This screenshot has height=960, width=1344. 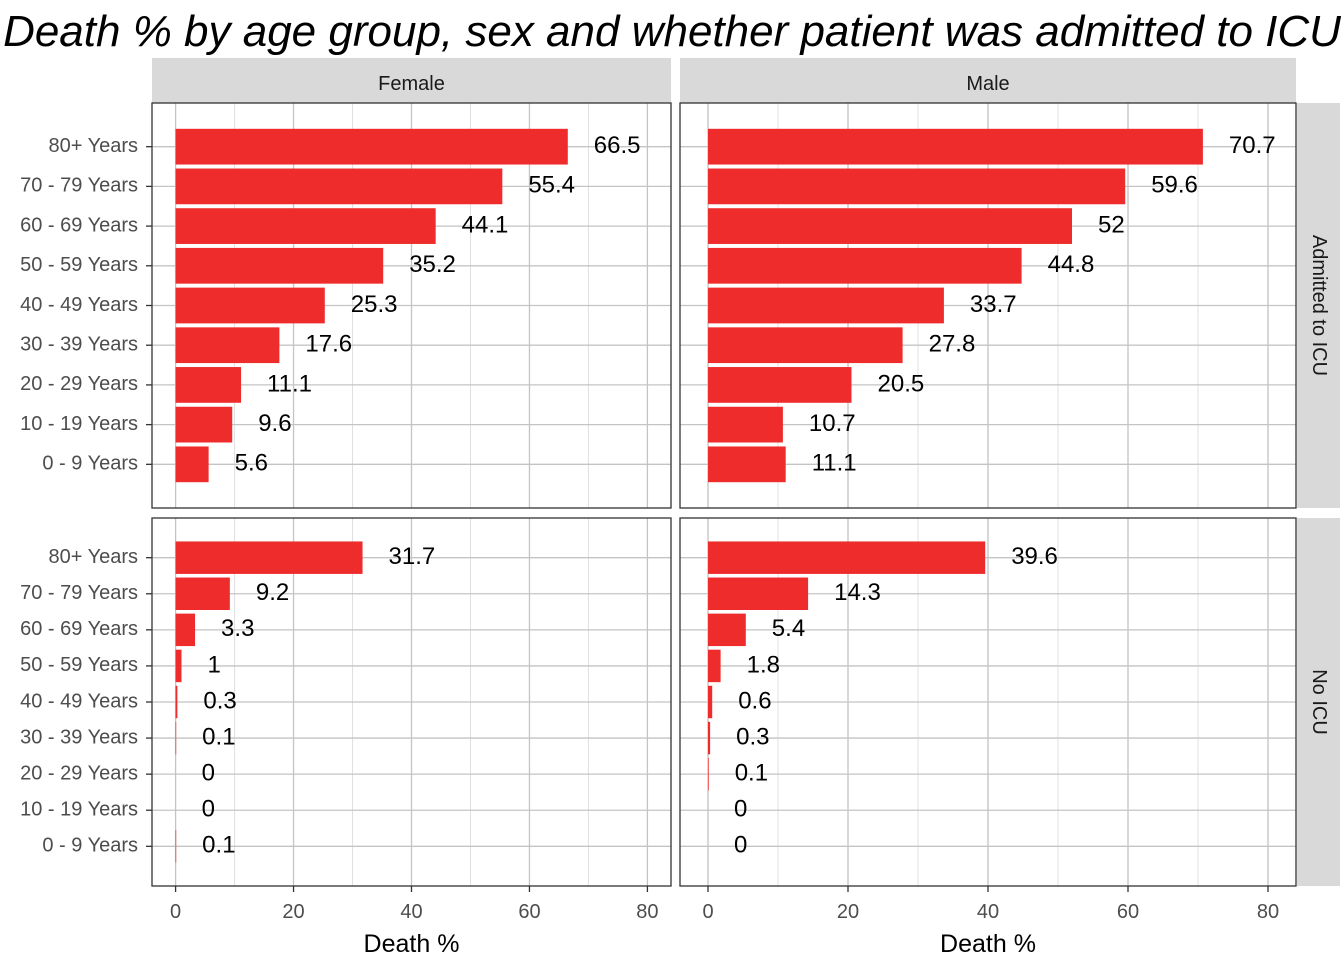 What do you see at coordinates (411, 84) in the screenshot?
I see `strip-label-female: Female` at bounding box center [411, 84].